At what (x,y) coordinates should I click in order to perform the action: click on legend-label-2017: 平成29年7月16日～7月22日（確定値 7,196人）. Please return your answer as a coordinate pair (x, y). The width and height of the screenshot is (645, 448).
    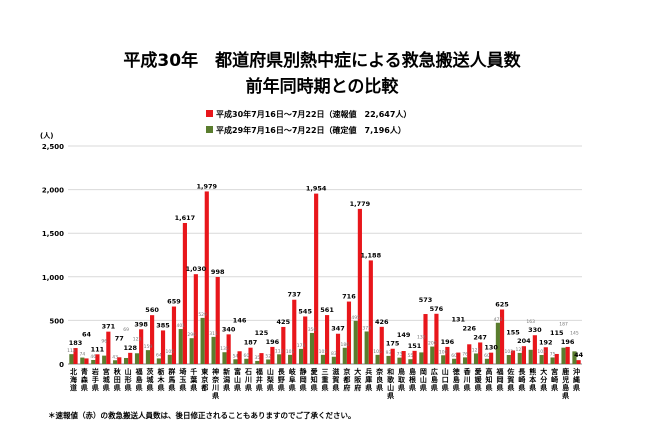
    Looking at the image, I should click on (311, 130).